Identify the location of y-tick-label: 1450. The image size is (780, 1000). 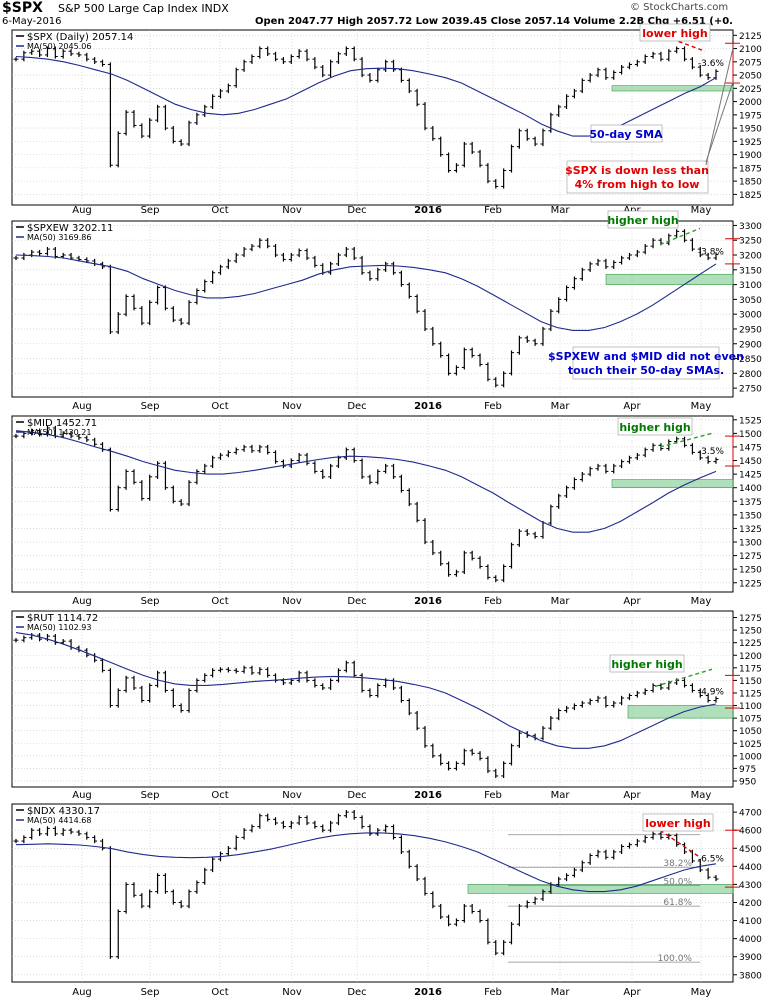
(750, 462).